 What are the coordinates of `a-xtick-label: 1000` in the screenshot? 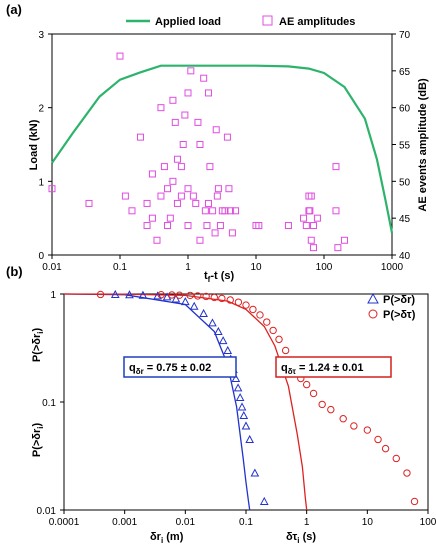 It's located at (392, 267).